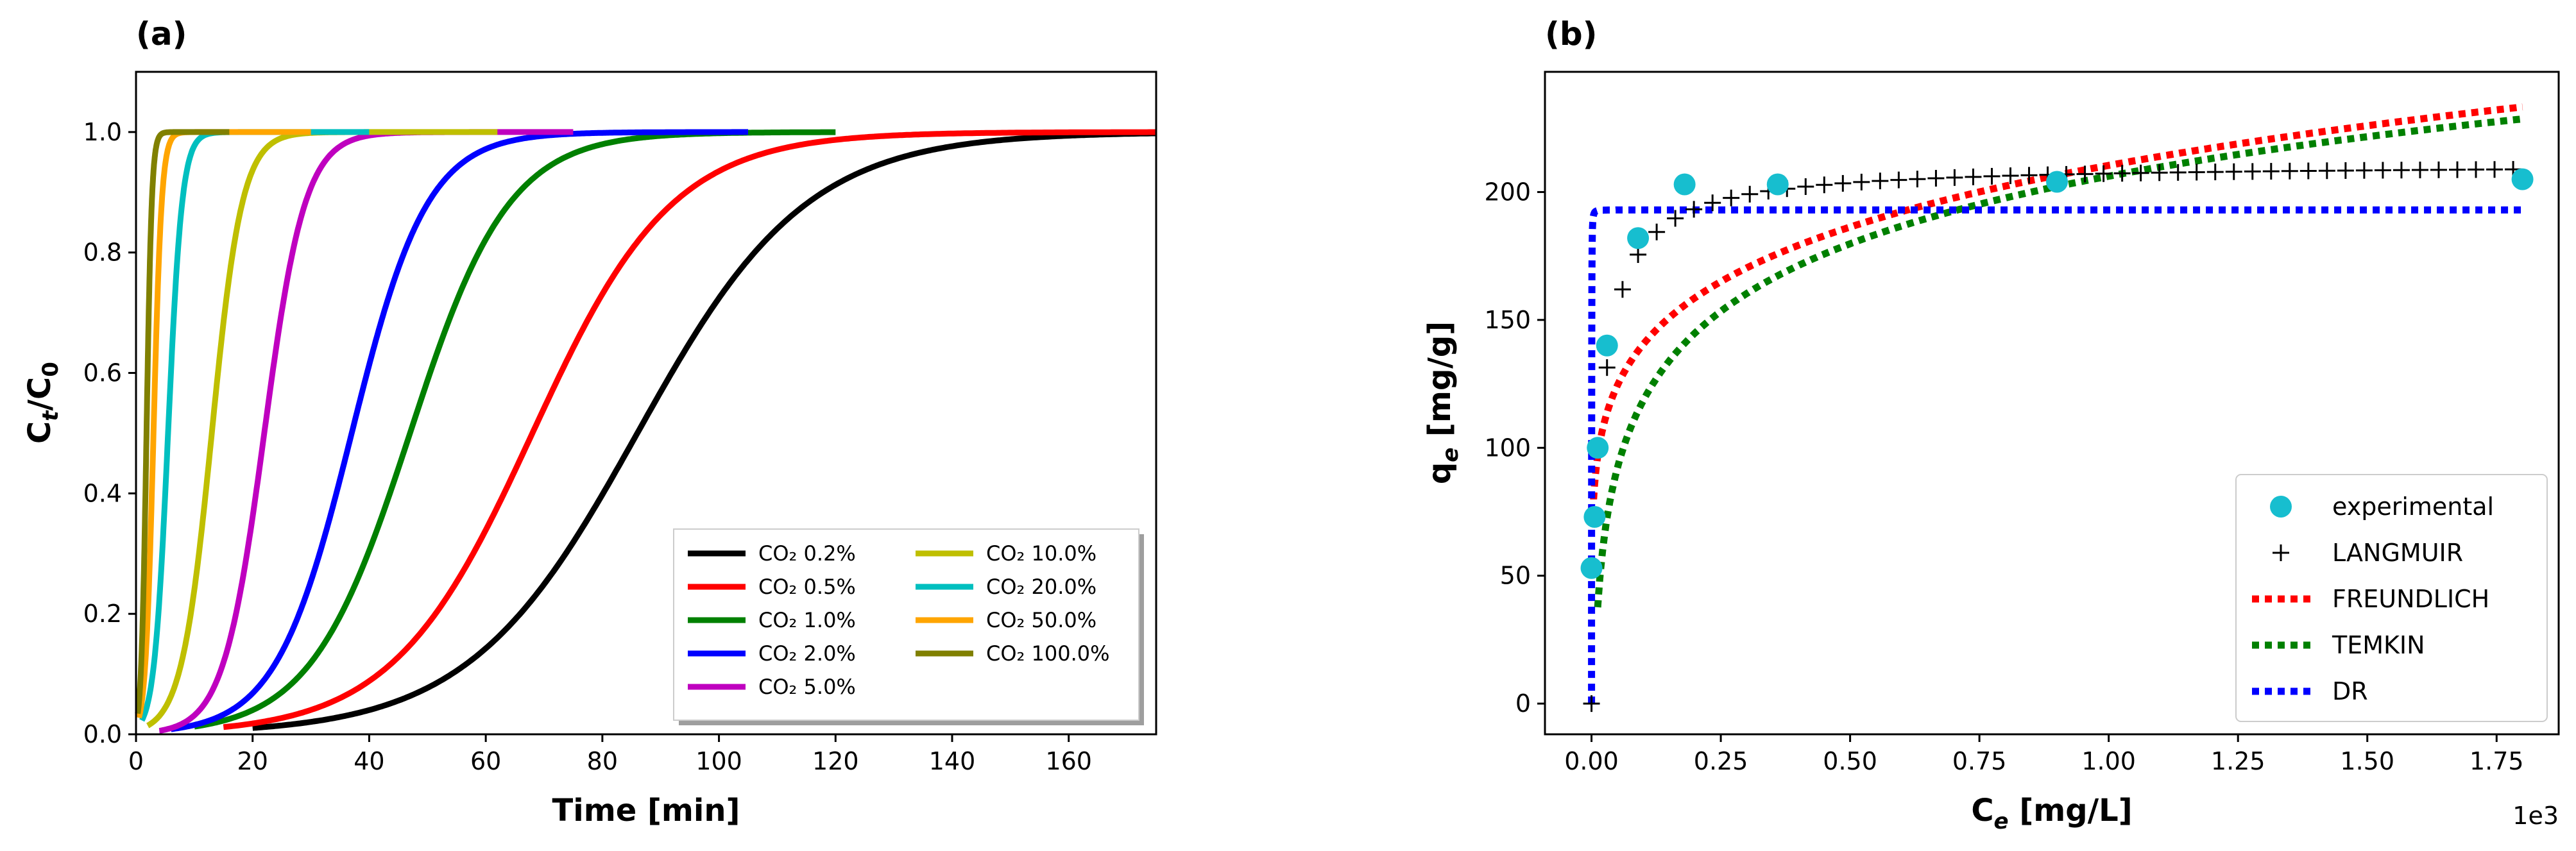  I want to click on panel-a-x-ticks: 0 20 40 60 80 100 120 140 160, so click(610, 754).